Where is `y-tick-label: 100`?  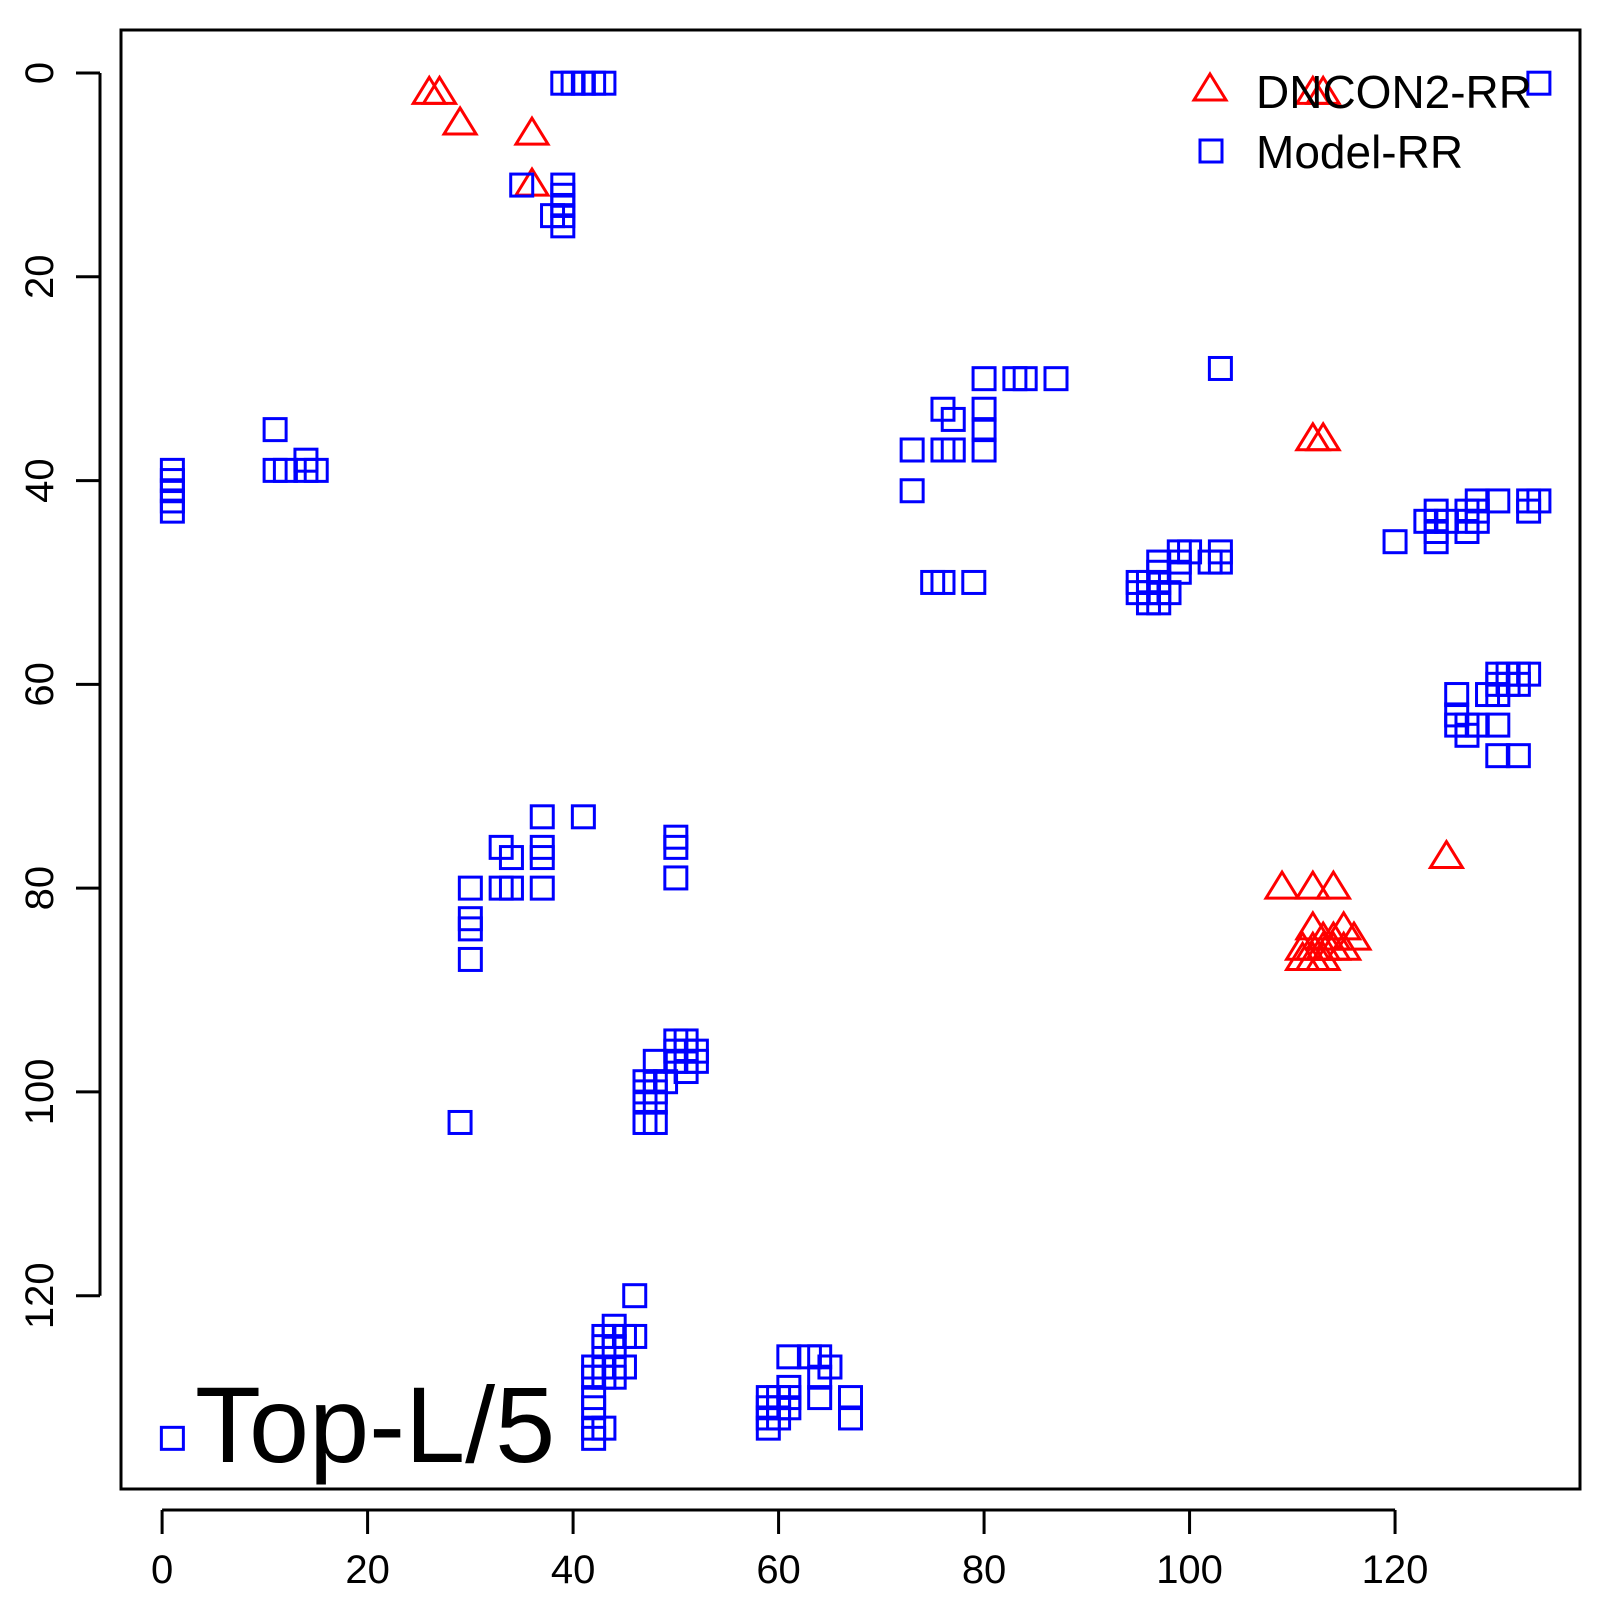 y-tick-label: 100 is located at coordinates (40, 1092).